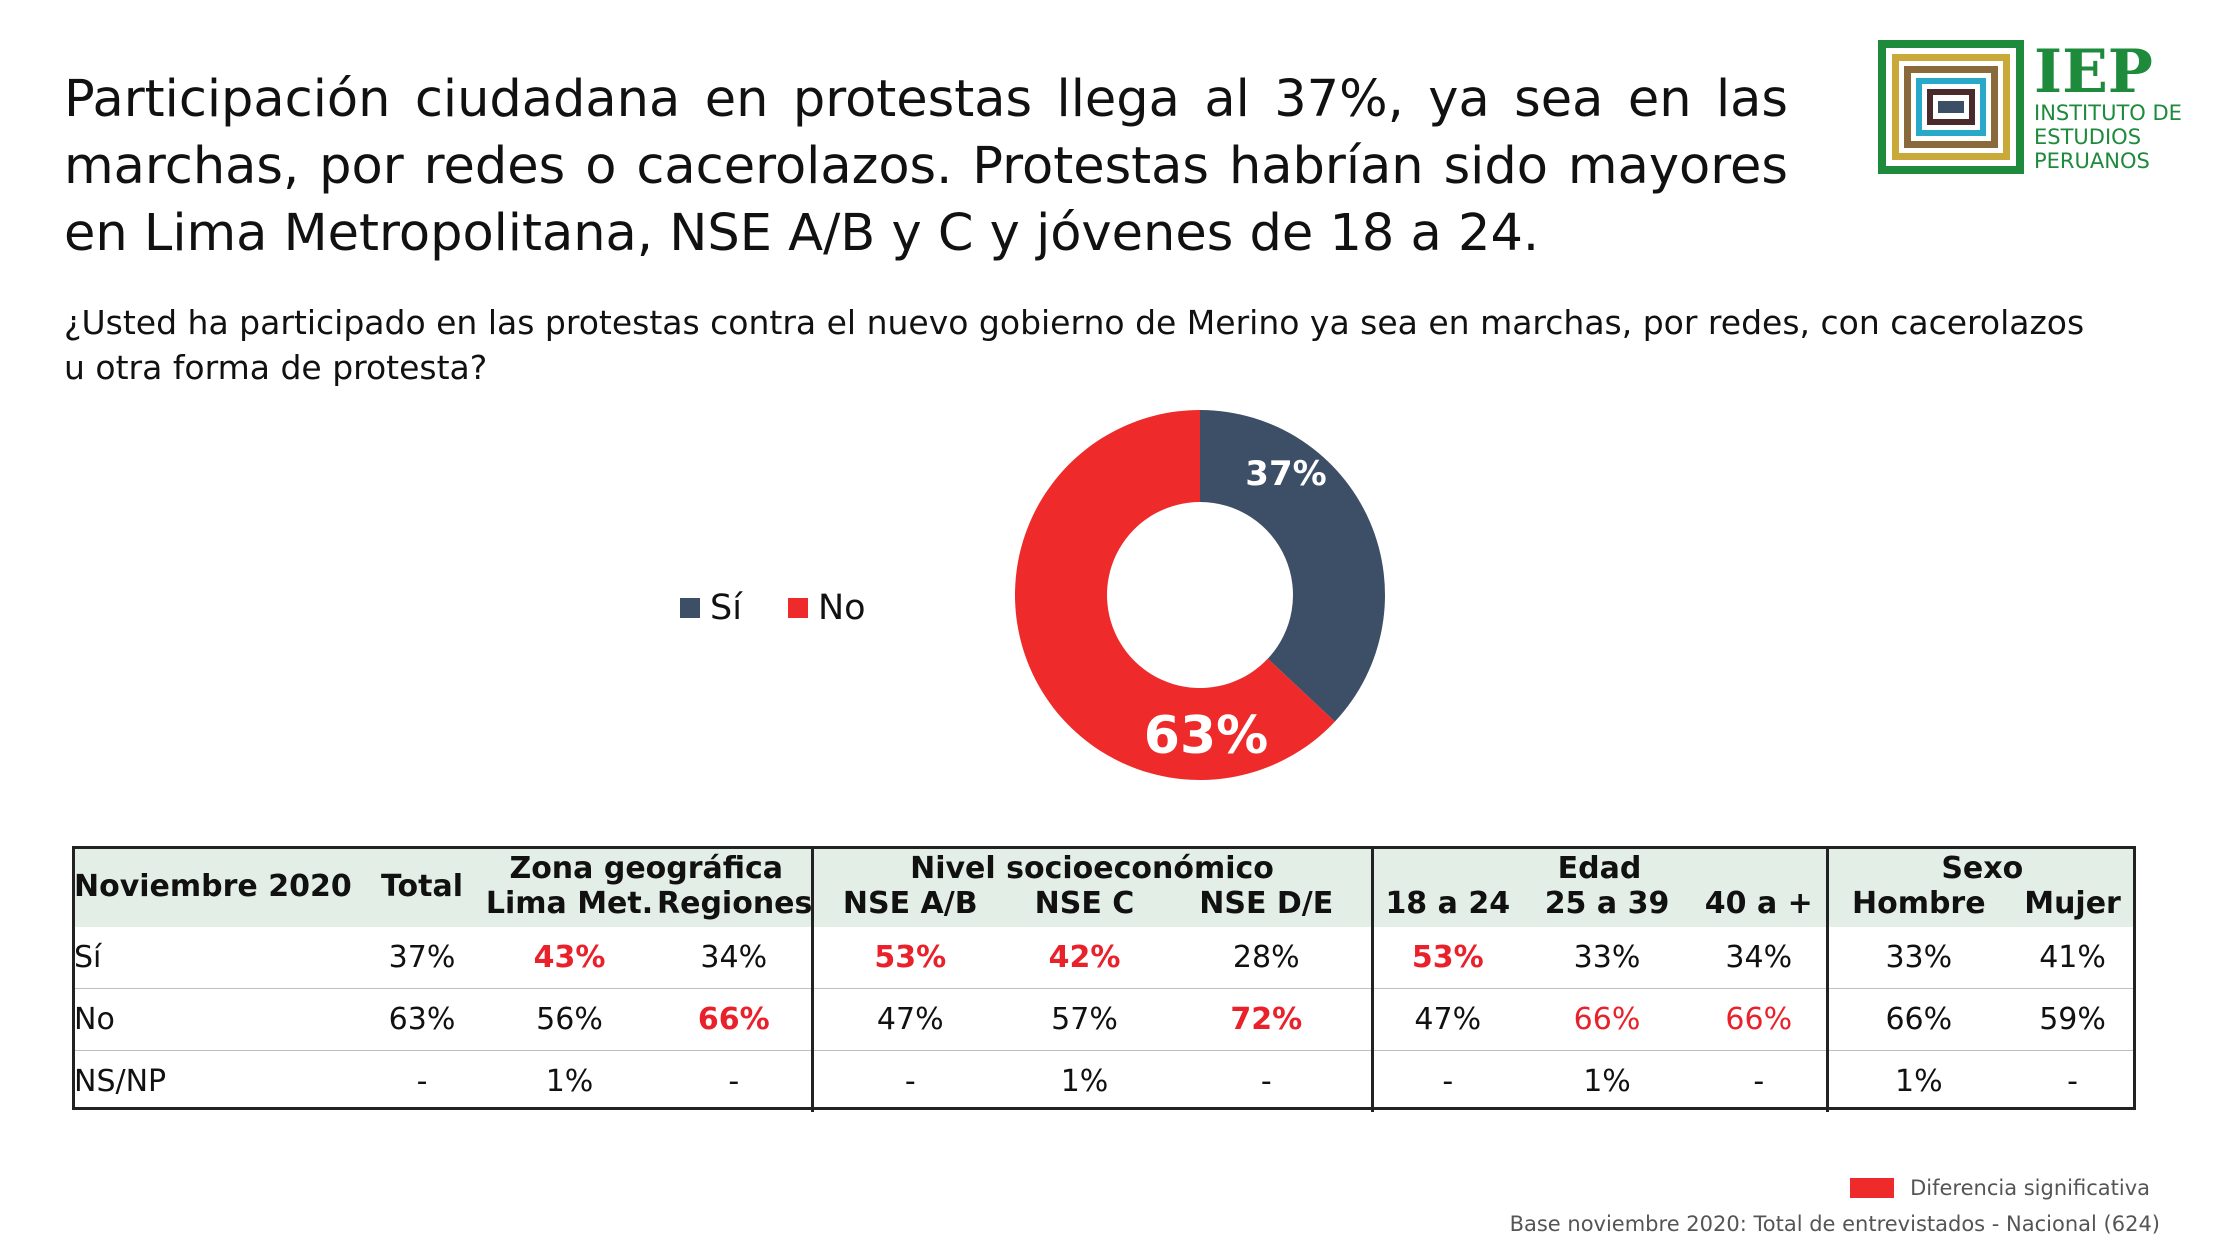 The width and height of the screenshot is (2218, 1246). I want to click on chart-legend: Sí No, so click(773, 608).